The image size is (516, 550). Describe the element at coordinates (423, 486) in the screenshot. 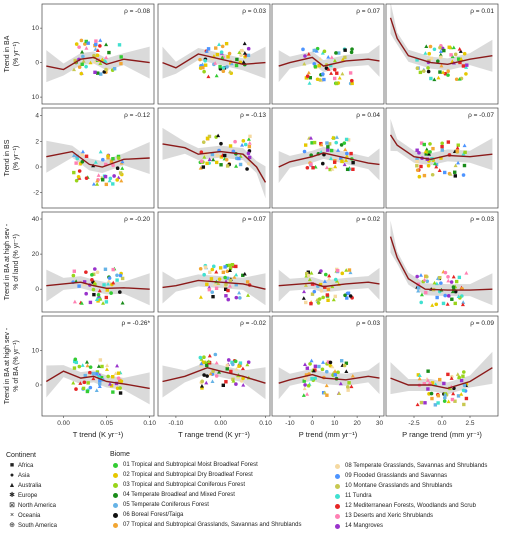

I see `biome-item: 10 Montane Grasslands and Shrublands` at that location.